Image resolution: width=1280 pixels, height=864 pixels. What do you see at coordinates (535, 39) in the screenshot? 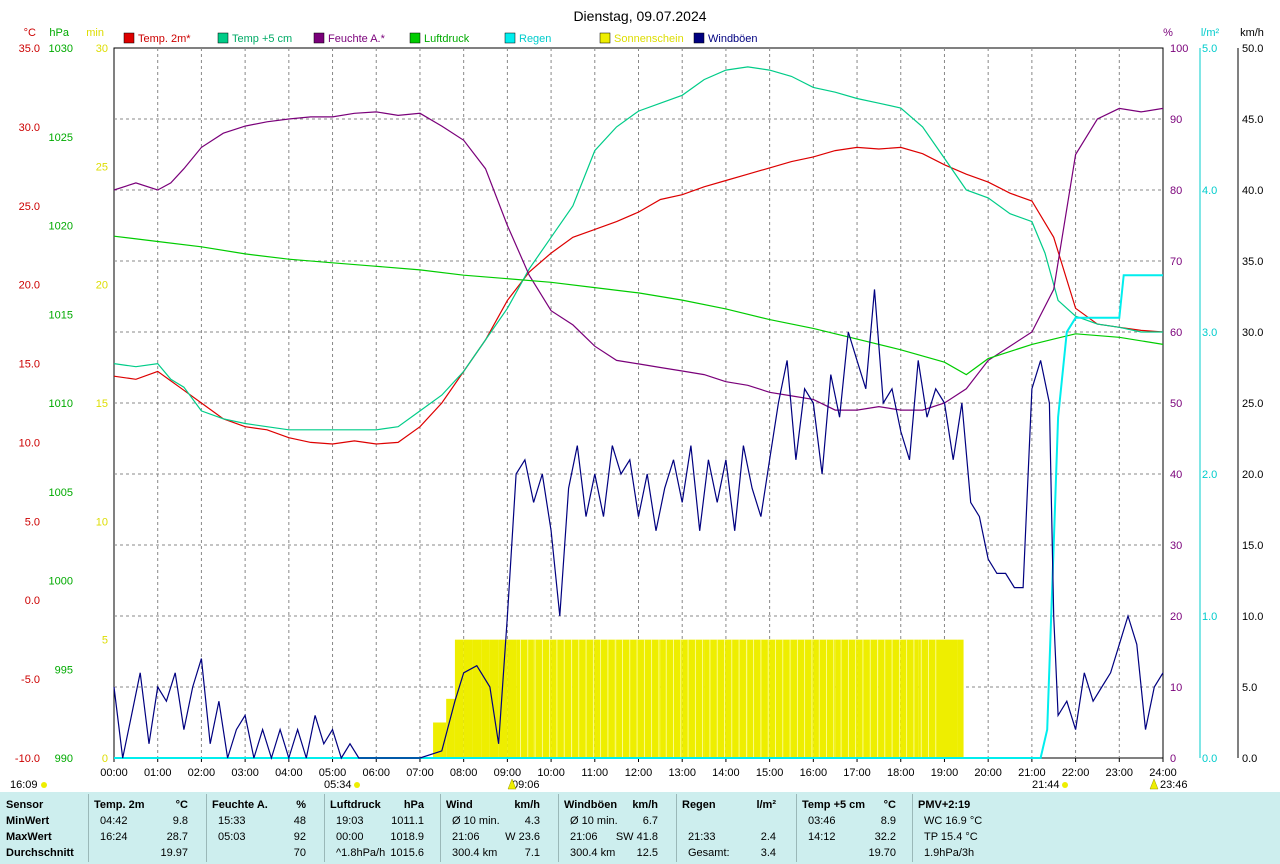
I see `legend-label: Regen` at bounding box center [535, 39].